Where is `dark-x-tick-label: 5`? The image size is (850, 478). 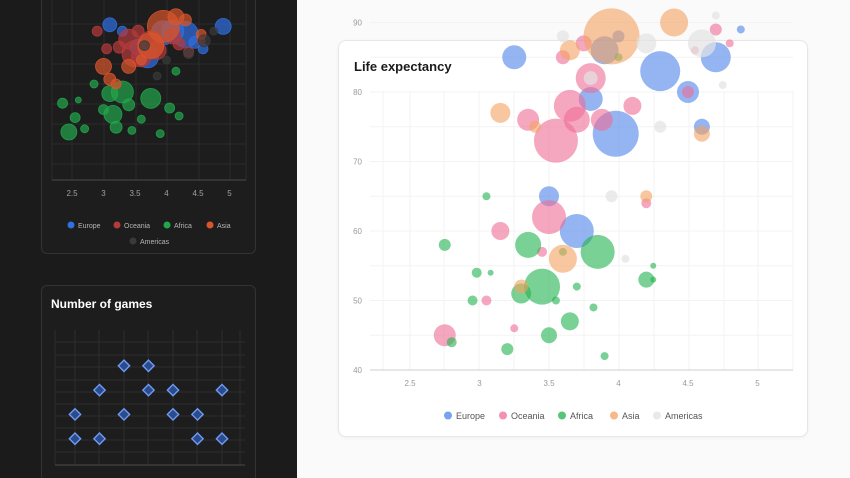 dark-x-tick-label: 5 is located at coordinates (229, 193).